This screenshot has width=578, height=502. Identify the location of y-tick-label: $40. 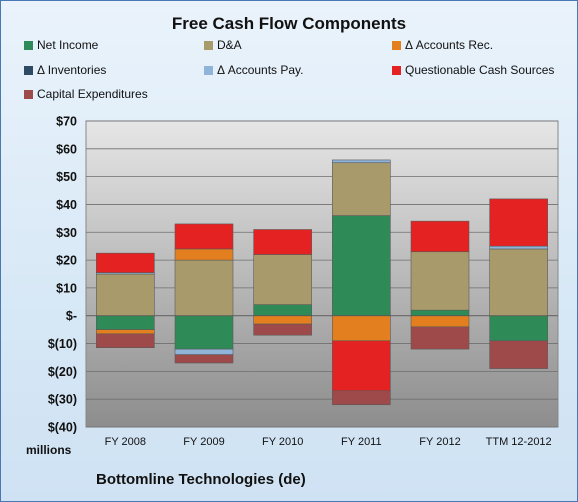
(66, 205).